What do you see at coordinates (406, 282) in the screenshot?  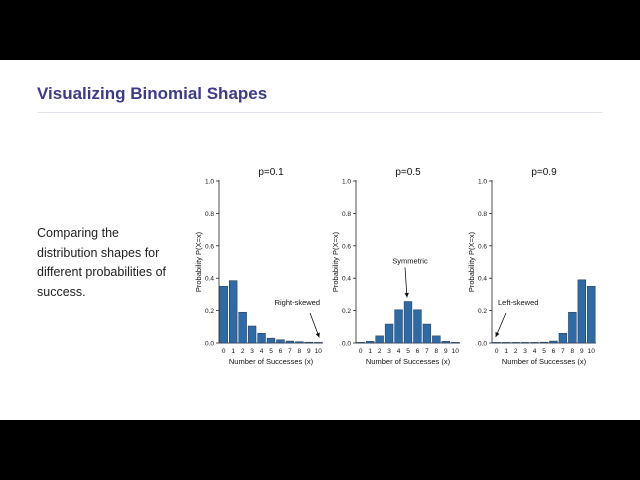 I see `annotation-arrow-shaft` at bounding box center [406, 282].